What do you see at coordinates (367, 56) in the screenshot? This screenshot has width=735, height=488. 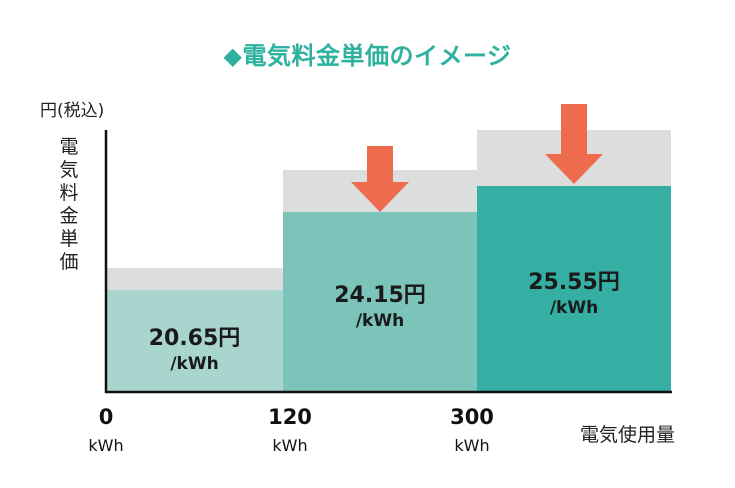 I see `chart-title: ◆電気料金単価のイメージ` at bounding box center [367, 56].